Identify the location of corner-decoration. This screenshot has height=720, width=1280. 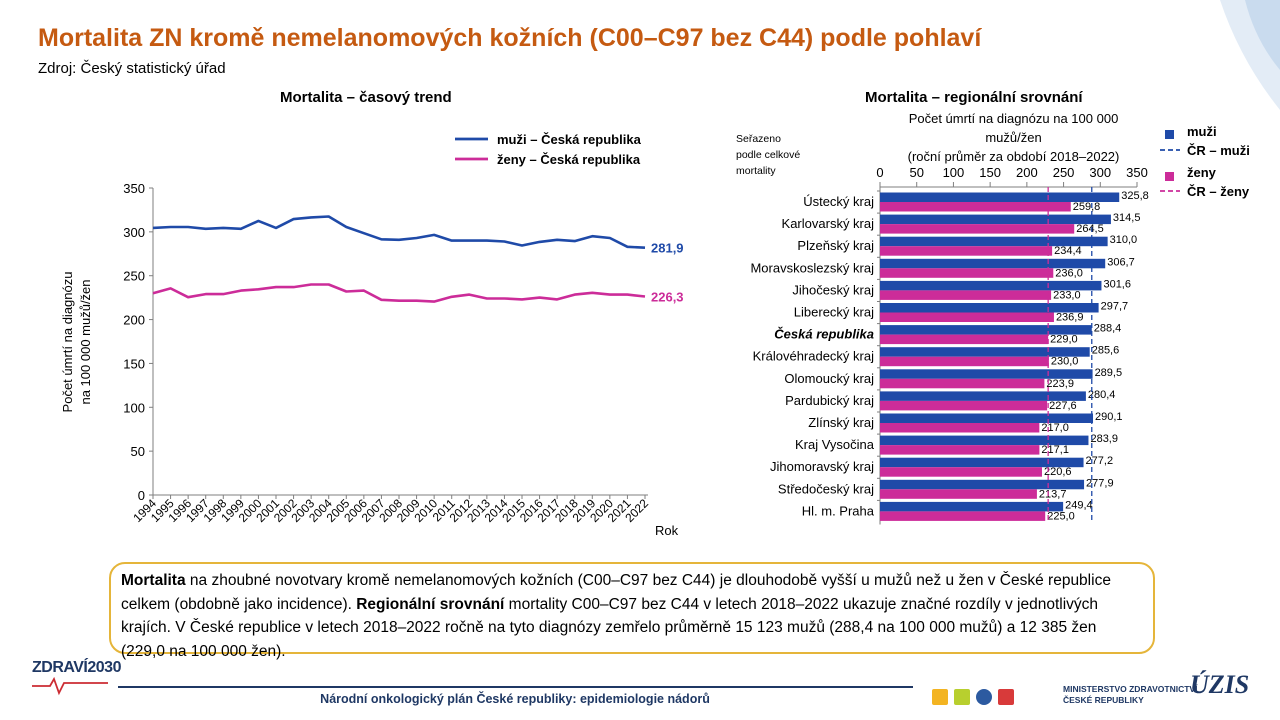
(1250, 55).